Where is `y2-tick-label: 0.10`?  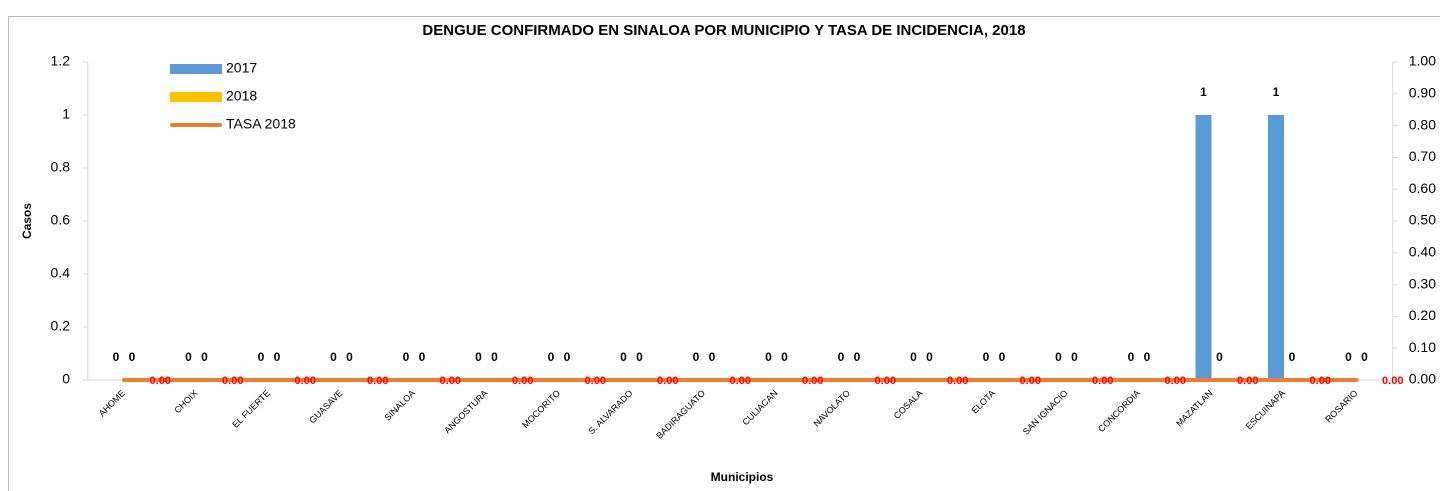 y2-tick-label: 0.10 is located at coordinates (1422, 347).